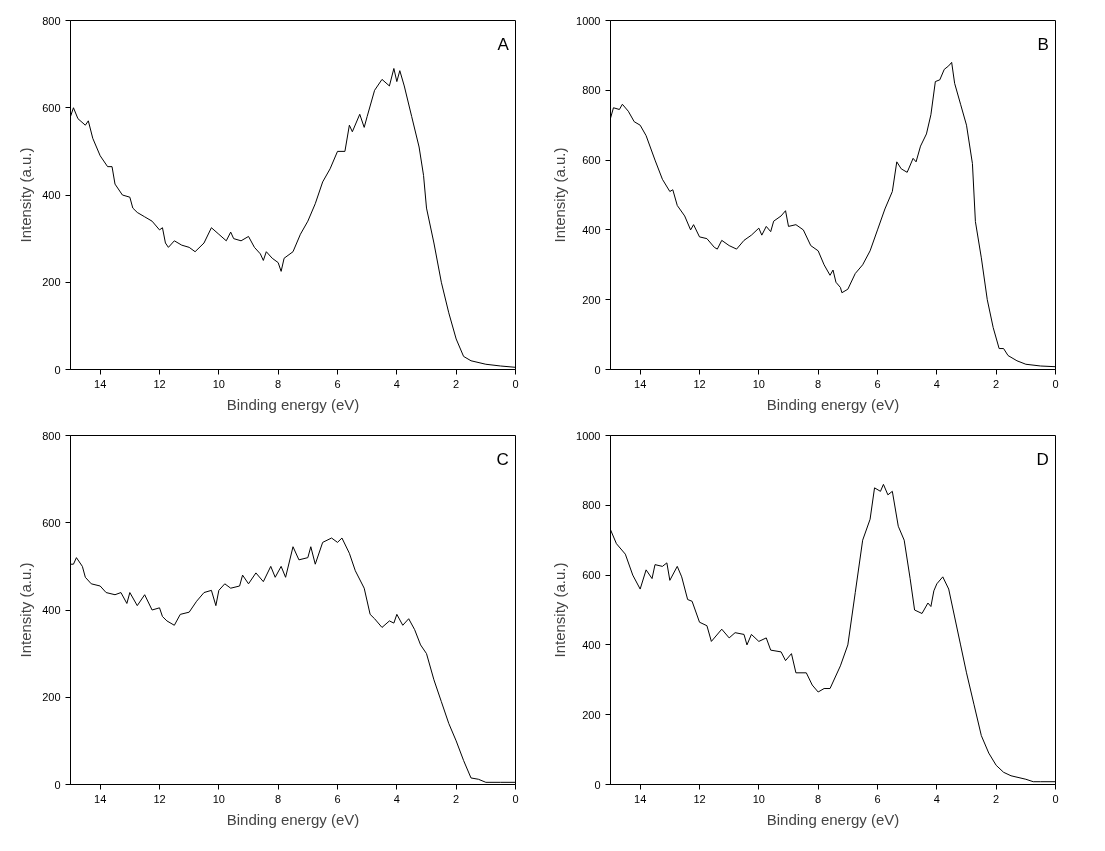 This screenshot has width=1105, height=851. What do you see at coordinates (1043, 45) in the screenshot?
I see `annotation: B` at bounding box center [1043, 45].